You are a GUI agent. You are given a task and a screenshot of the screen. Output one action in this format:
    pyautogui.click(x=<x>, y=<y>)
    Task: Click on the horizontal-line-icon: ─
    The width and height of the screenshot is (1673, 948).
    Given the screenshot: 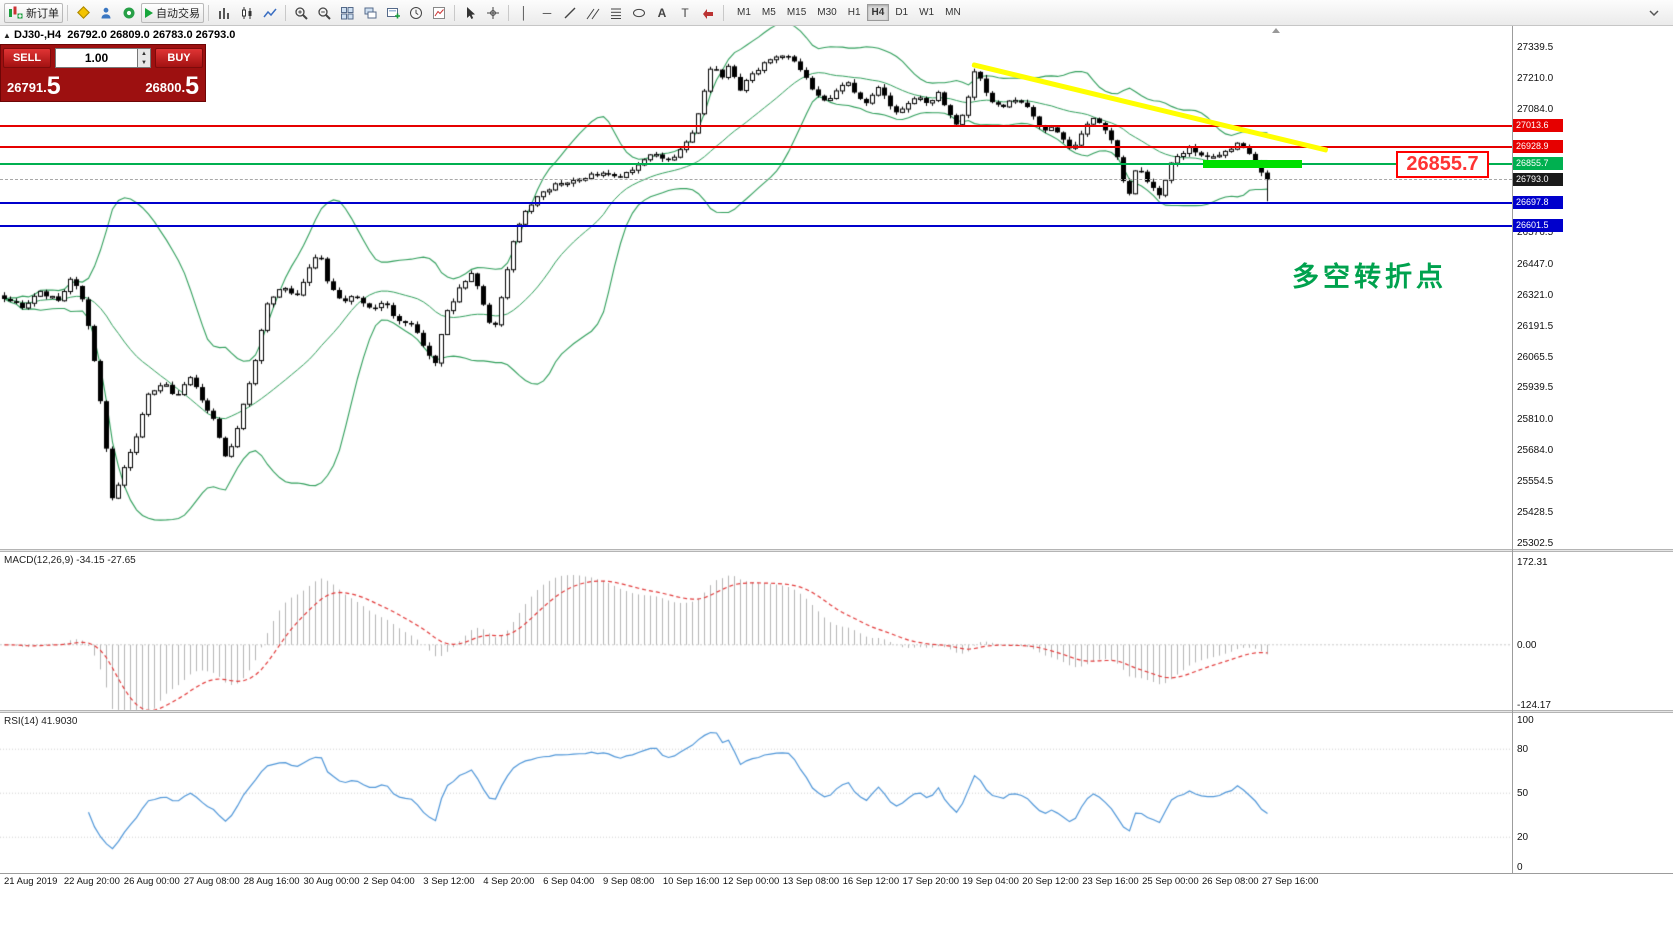 What is the action you would take?
    pyautogui.click(x=547, y=12)
    